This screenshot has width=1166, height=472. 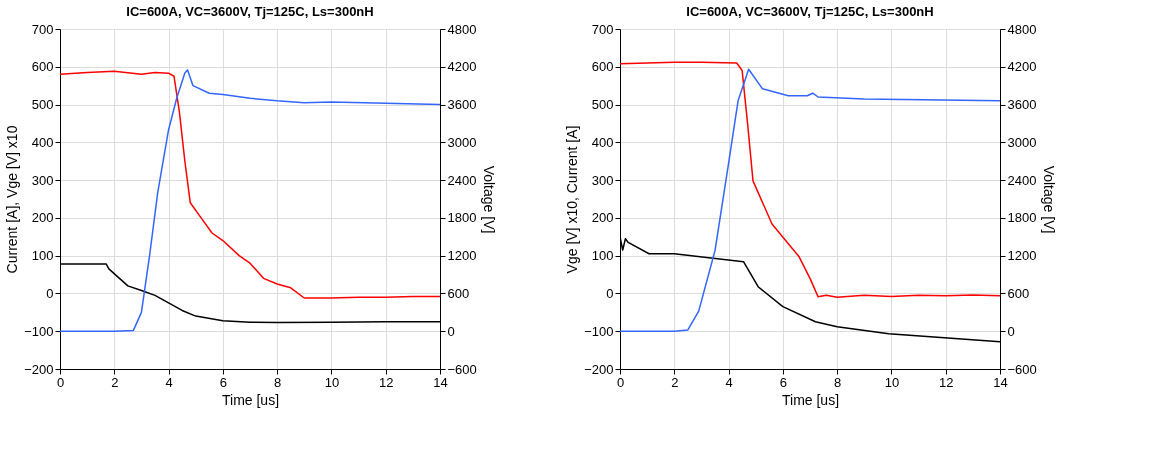 What do you see at coordinates (12, 199) in the screenshot?
I see `y-axis-title: Current [A], Vge [V] x10` at bounding box center [12, 199].